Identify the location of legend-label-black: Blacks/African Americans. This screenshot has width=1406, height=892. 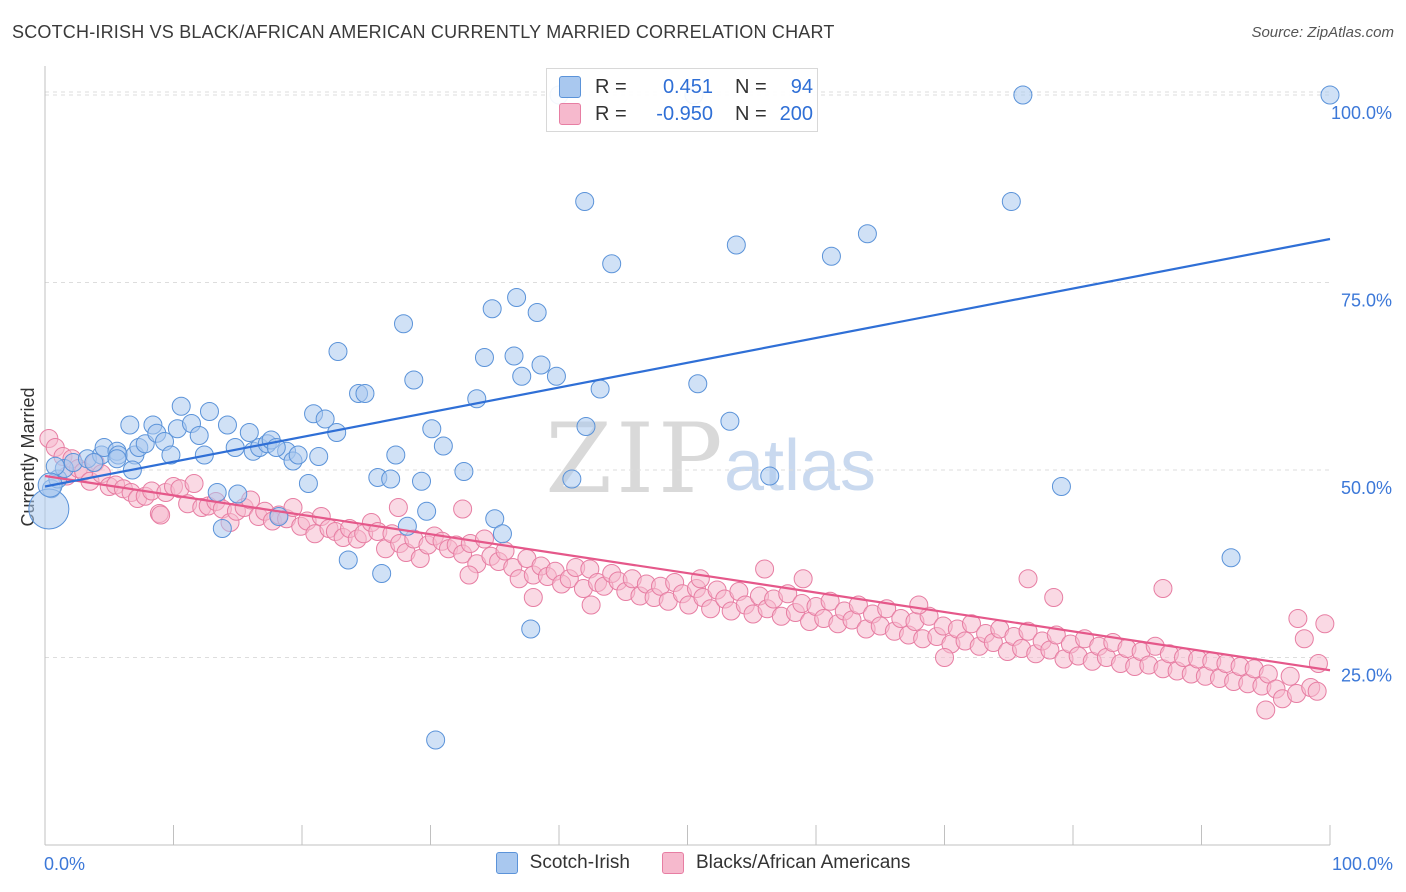
(803, 862).